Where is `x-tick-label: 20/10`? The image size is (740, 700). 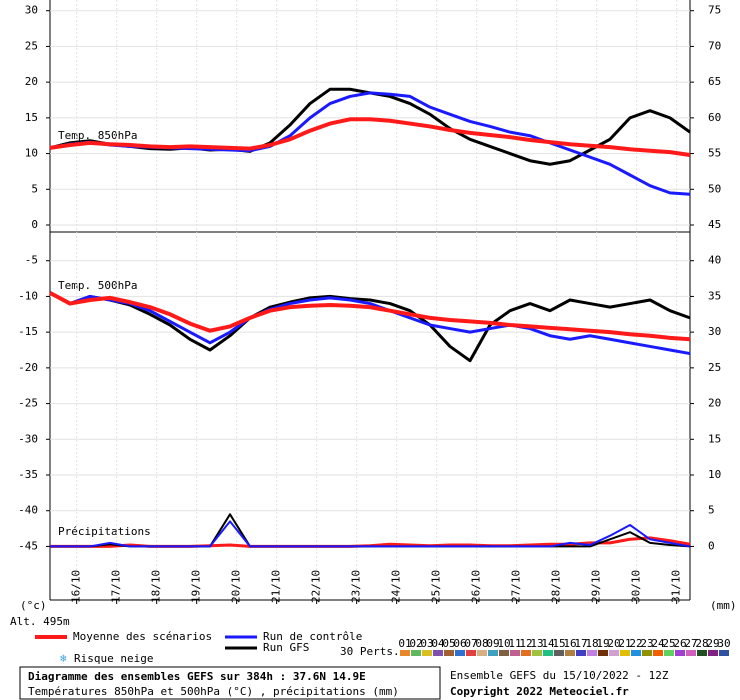
x-tick-label: 20/10 is located at coordinates (236, 586).